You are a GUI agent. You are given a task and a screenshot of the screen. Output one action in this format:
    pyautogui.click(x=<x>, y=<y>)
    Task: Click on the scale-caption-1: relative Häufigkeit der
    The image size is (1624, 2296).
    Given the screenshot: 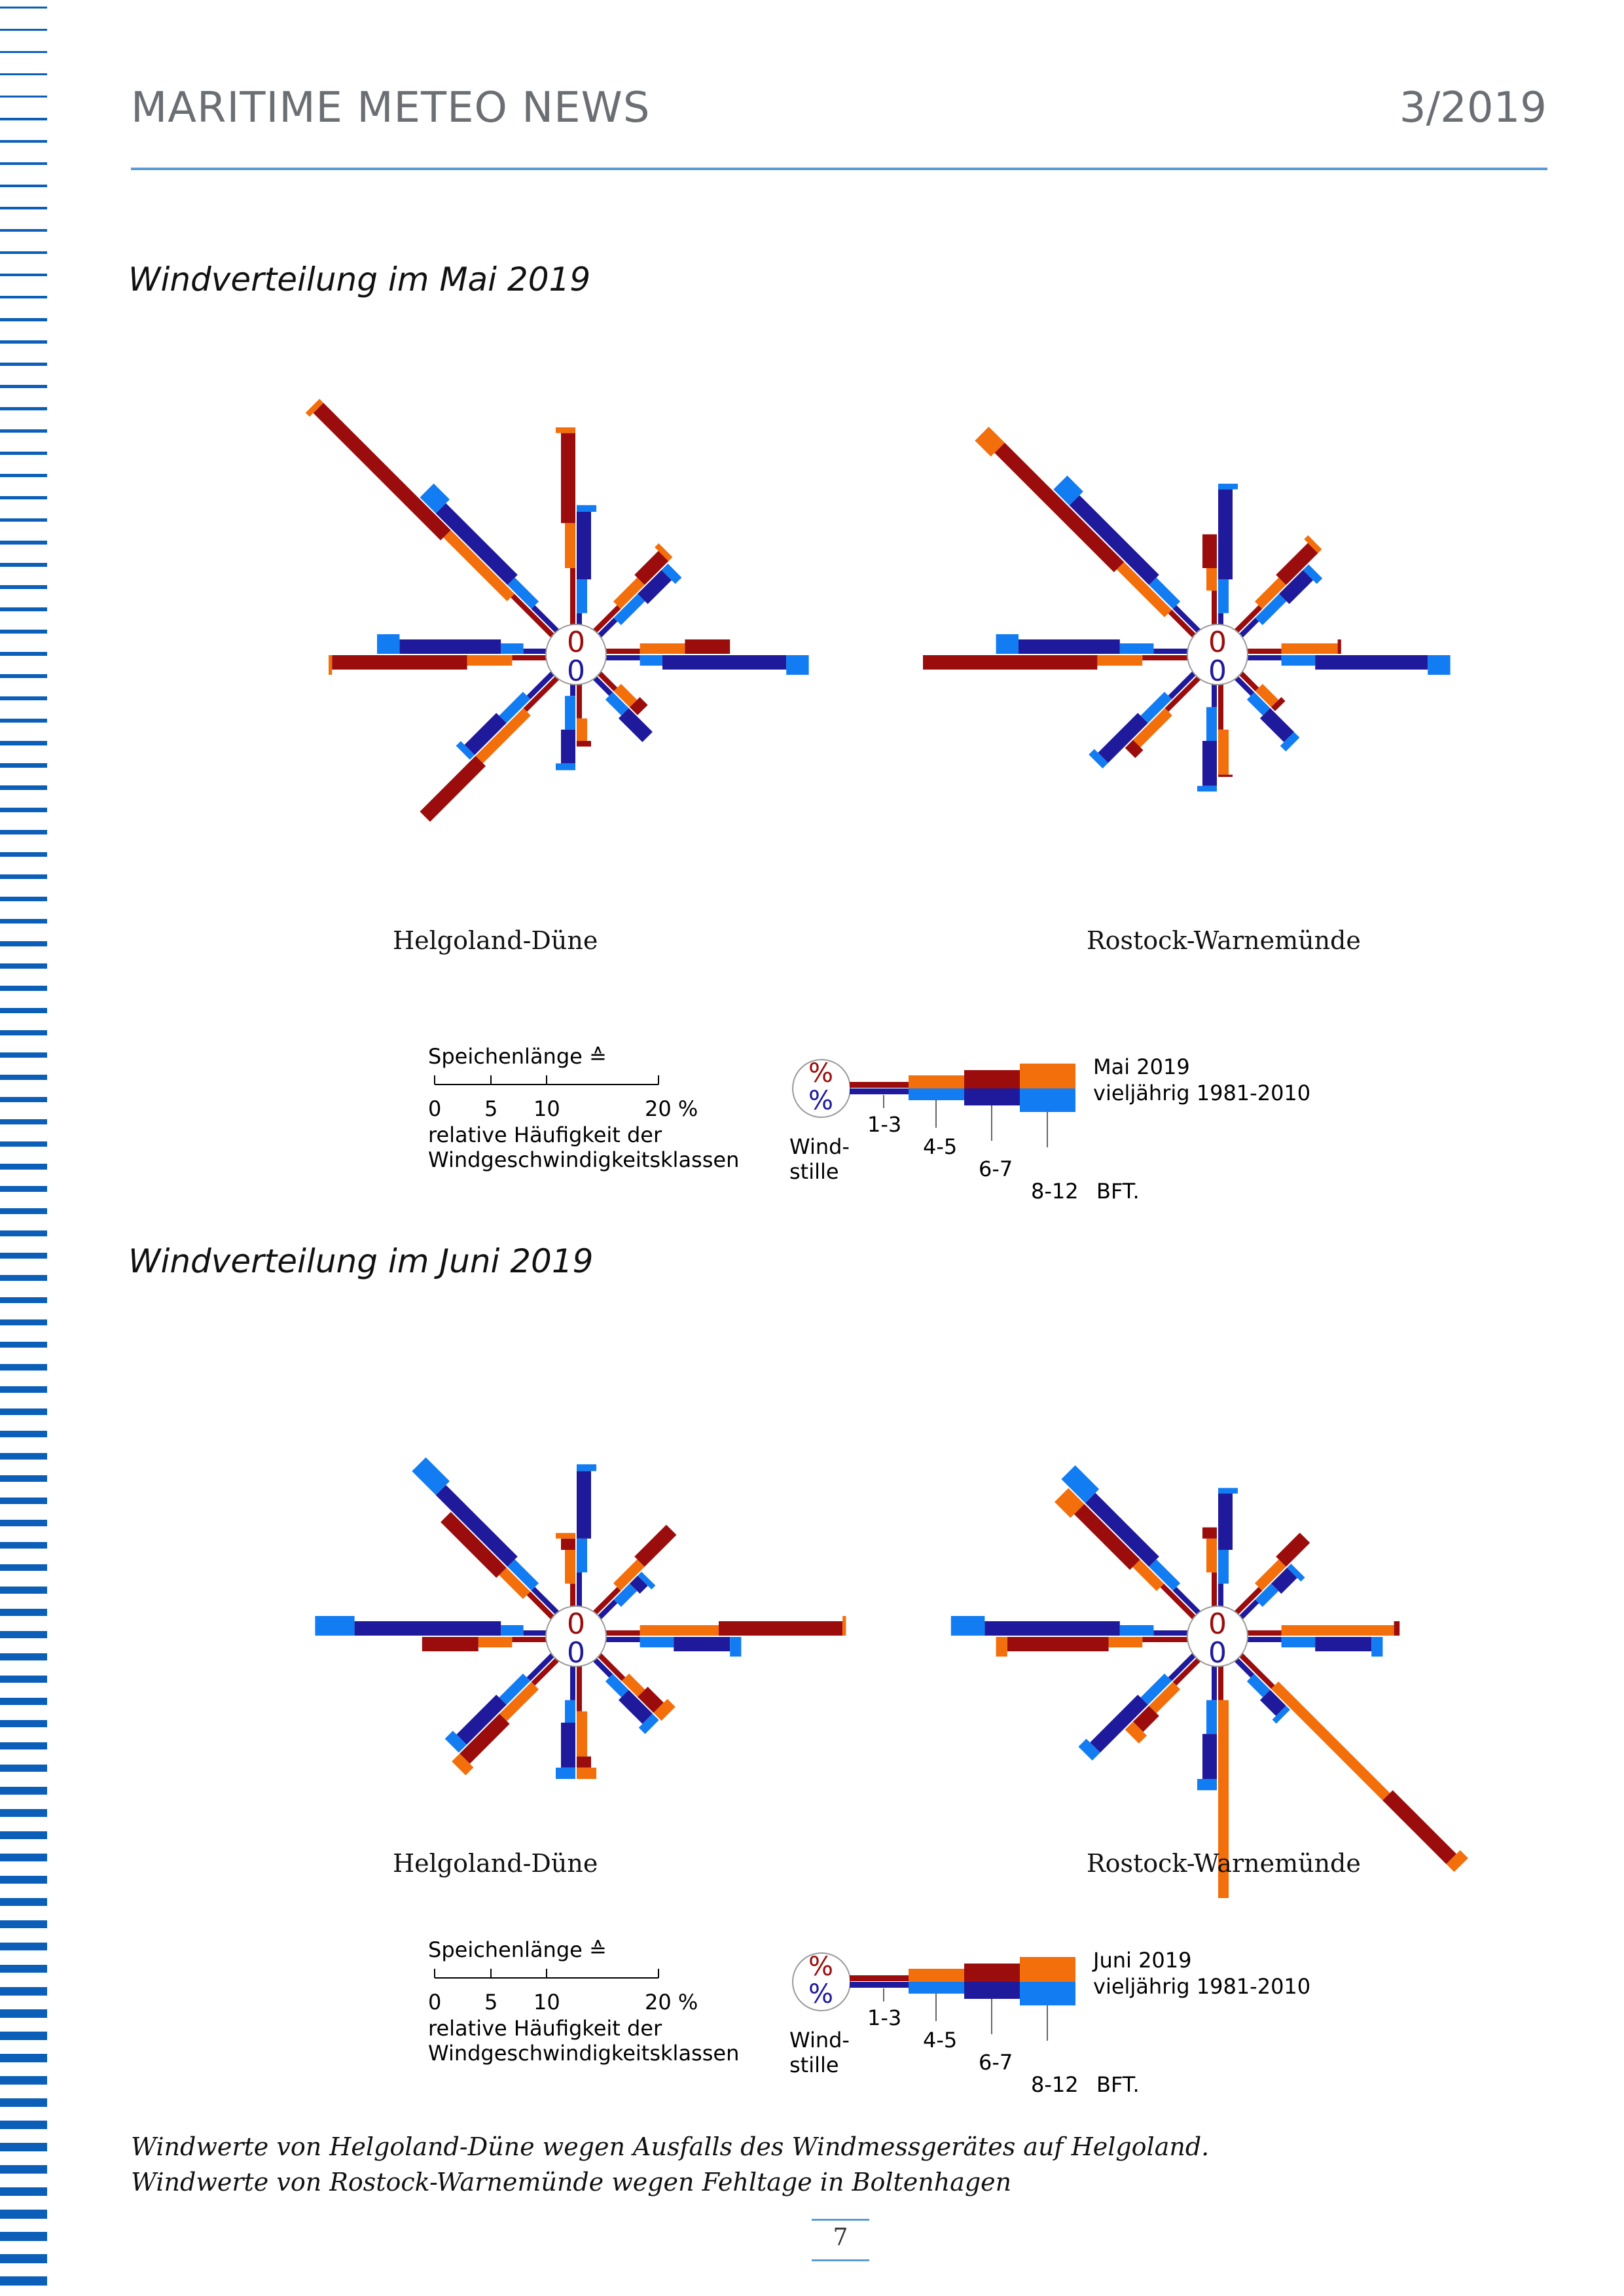 What is the action you would take?
    pyautogui.click(x=545, y=1134)
    